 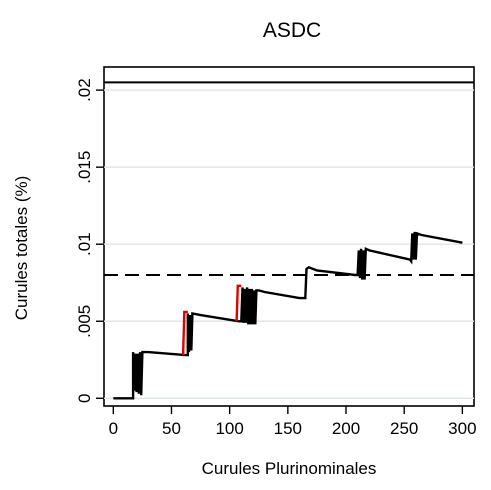 I want to click on x-axis: 0 50 100 150 200 250 300, so click(x=293, y=422).